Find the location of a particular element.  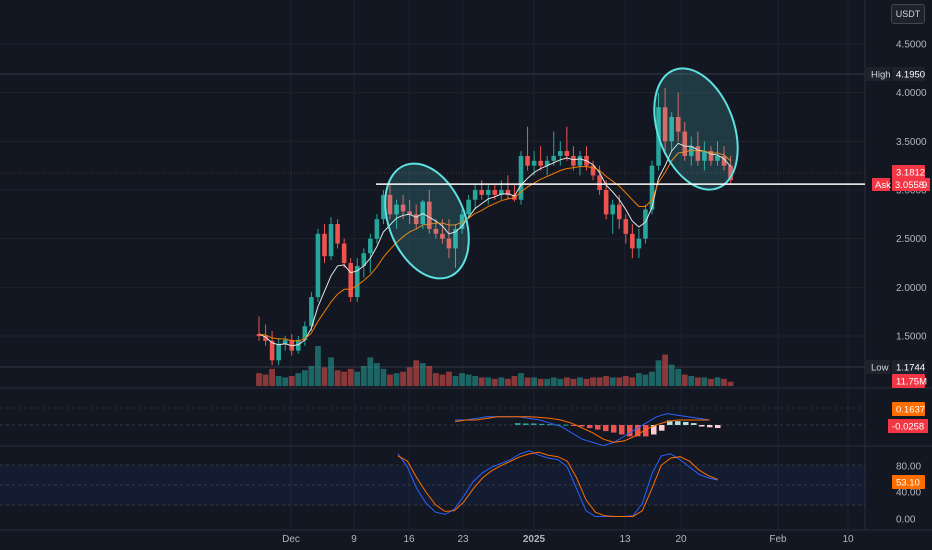

last-price: 3.1812 is located at coordinates (910, 173).